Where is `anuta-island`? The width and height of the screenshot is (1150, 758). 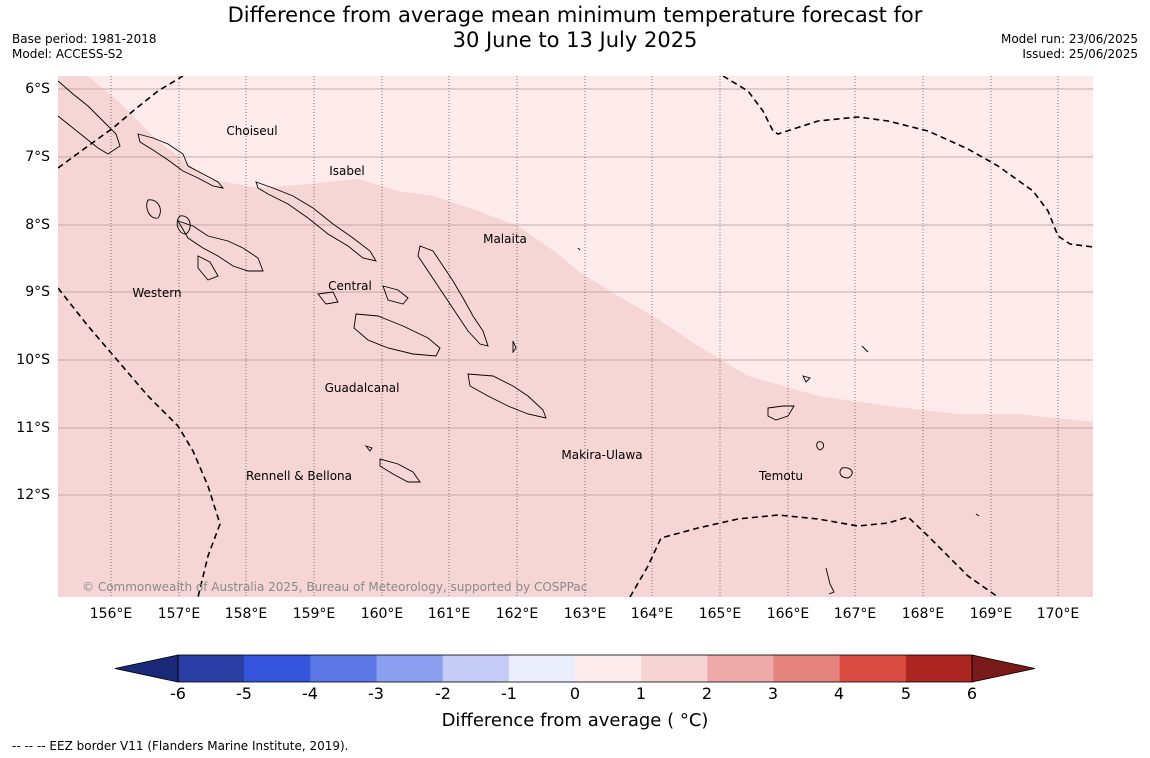
anuta-island is located at coordinates (977, 515).